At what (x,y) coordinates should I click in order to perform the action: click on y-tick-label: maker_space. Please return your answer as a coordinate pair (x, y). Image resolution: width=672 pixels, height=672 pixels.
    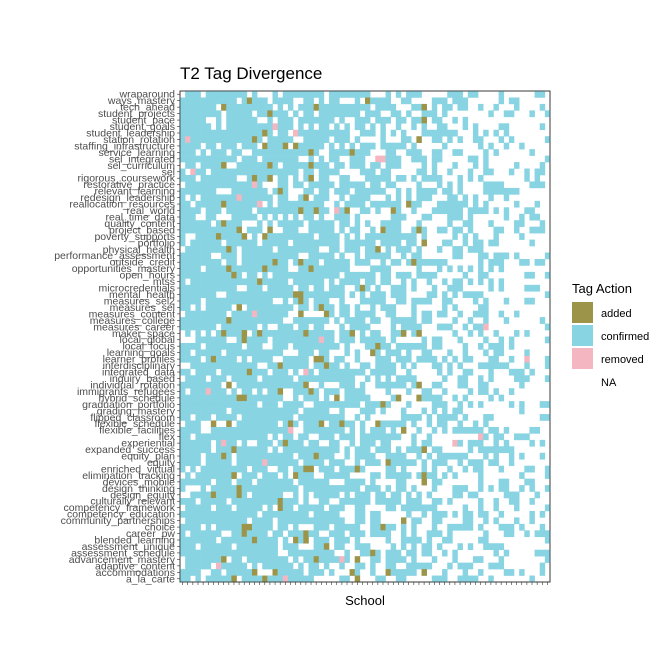
    Looking at the image, I should click on (143, 334).